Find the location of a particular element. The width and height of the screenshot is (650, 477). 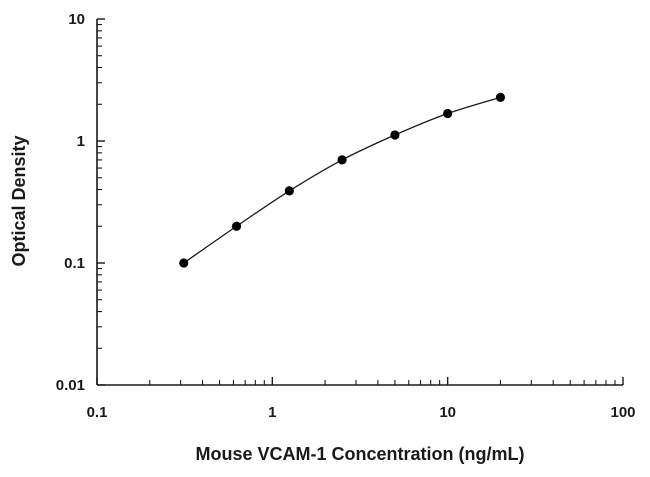

x-tick-label: 100 is located at coordinates (622, 412).